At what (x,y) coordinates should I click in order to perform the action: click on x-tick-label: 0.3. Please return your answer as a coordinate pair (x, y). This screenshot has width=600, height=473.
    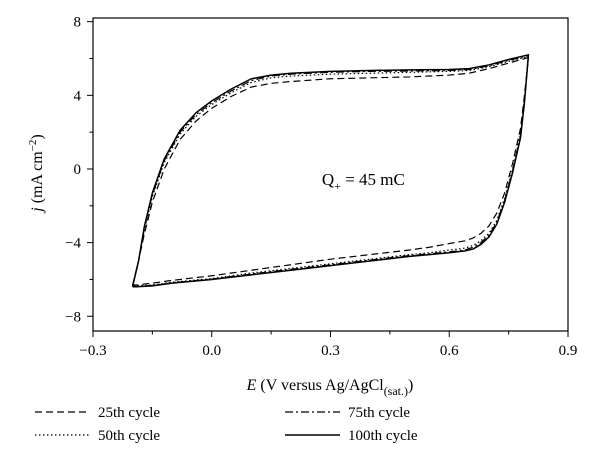
    Looking at the image, I should click on (330, 351).